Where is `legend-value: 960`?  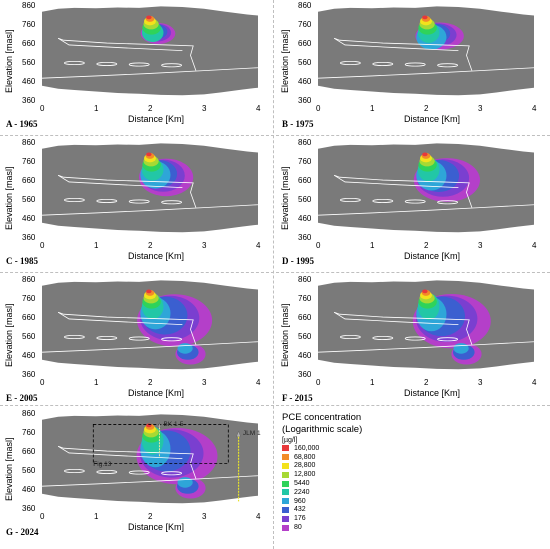 legend-value: 960 is located at coordinates (300, 501).